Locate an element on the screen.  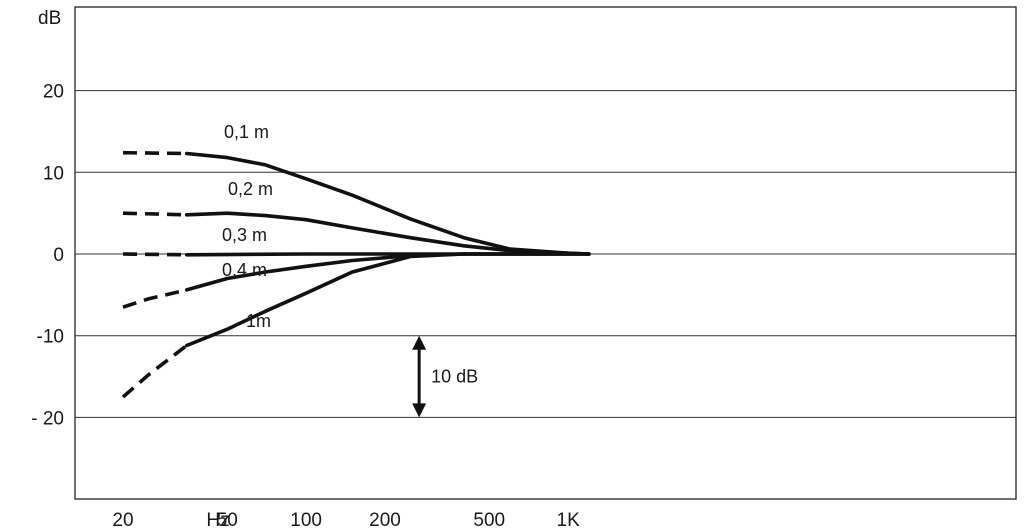
curve-label: 1m is located at coordinates (258, 321).